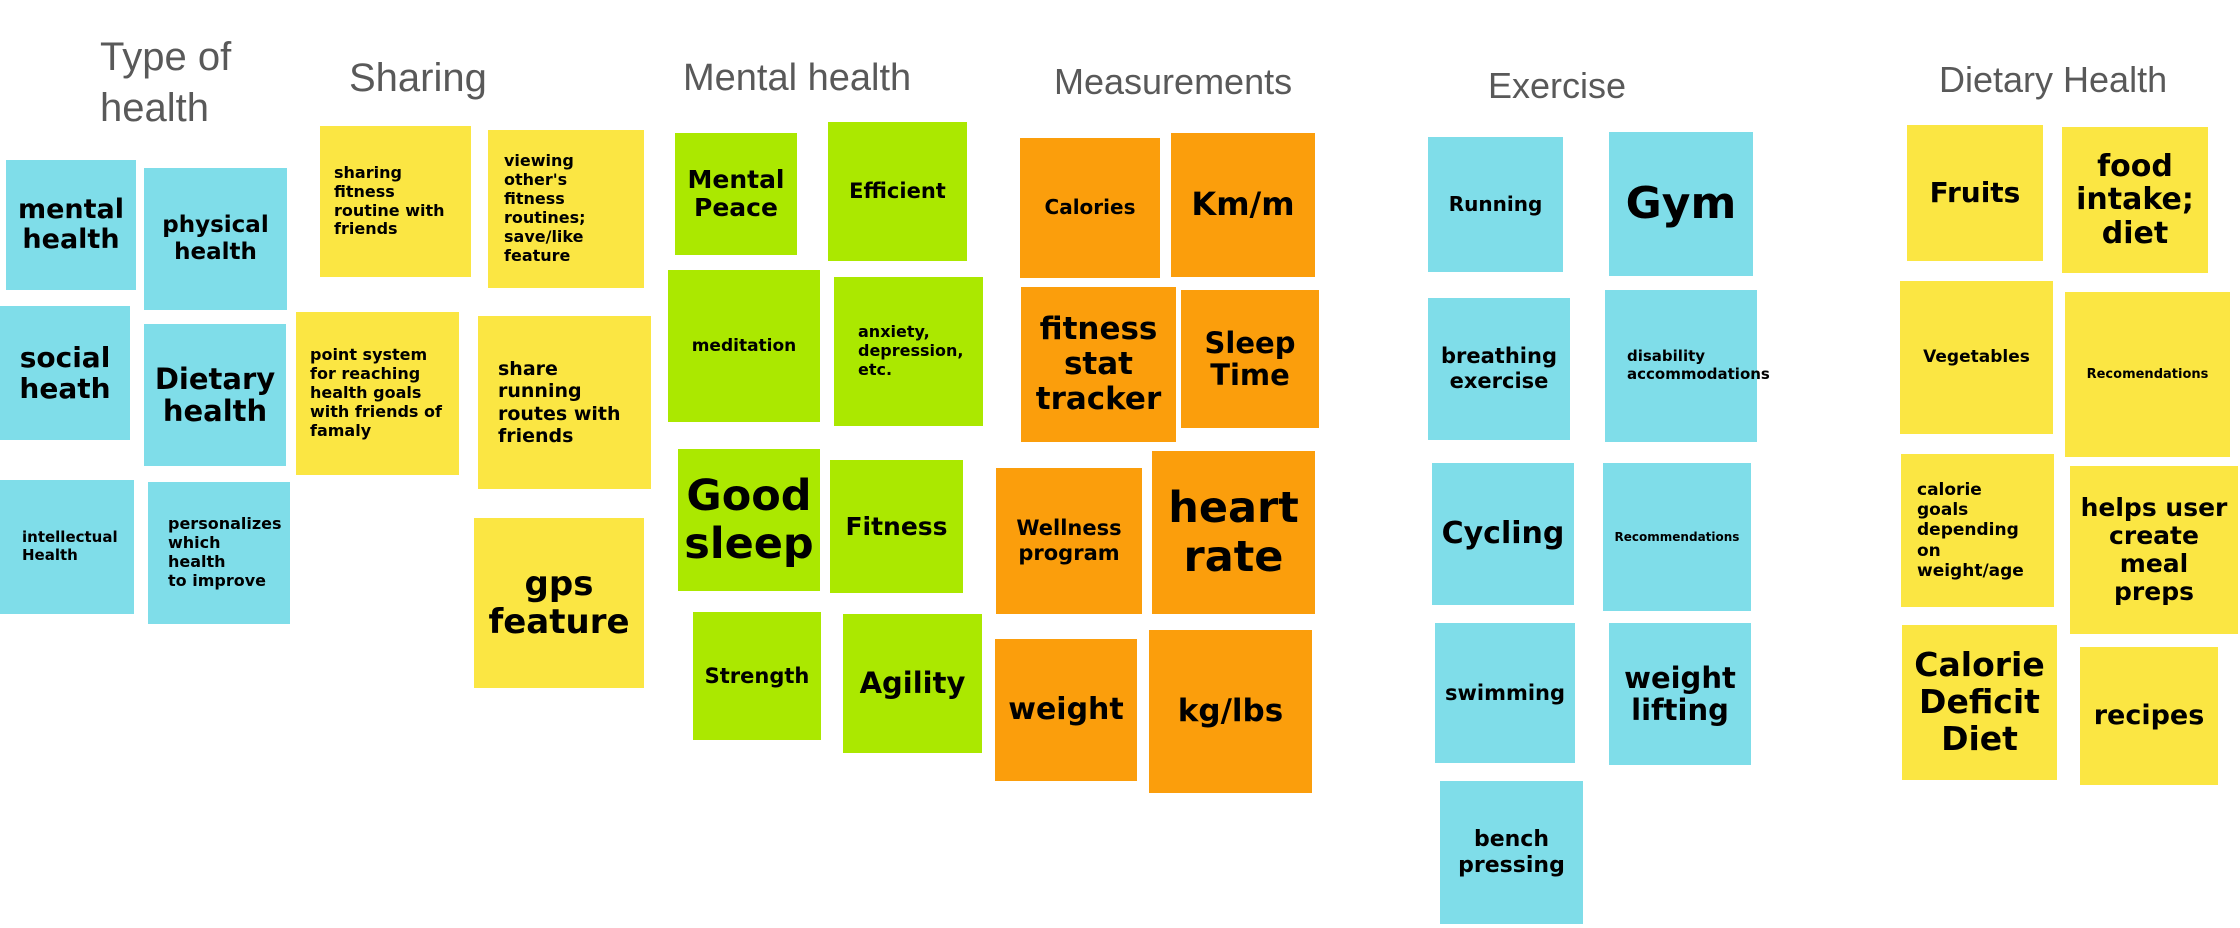 This screenshot has width=2240, height=928. I want to click on heading-dietary-health: Dietary Health, so click(2053, 79).